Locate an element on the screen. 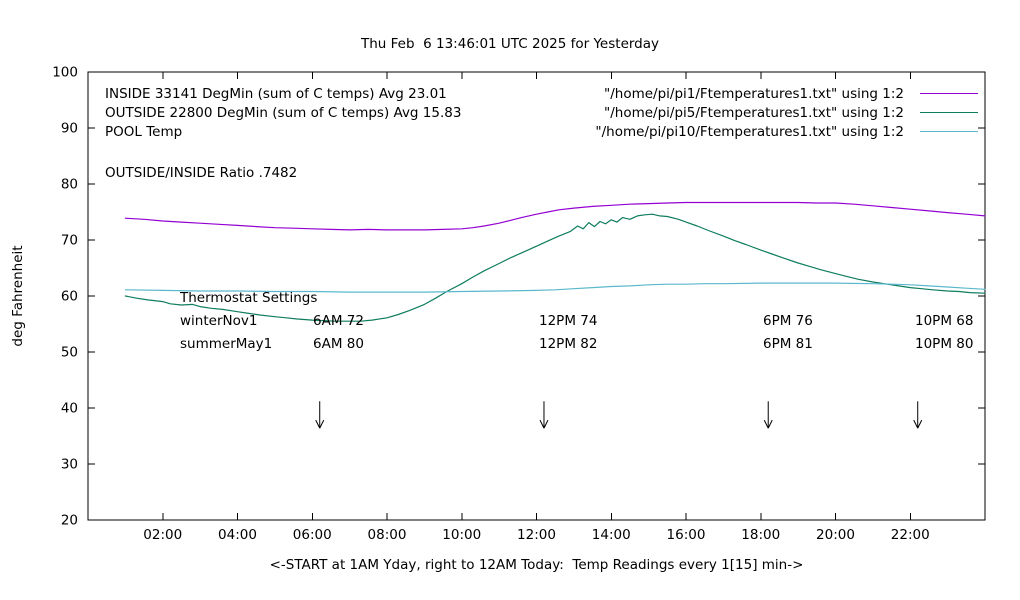 Image resolution: width=1020 pixels, height=600 pixels. thermostat-winter-name: winterNov1 is located at coordinates (219, 321).